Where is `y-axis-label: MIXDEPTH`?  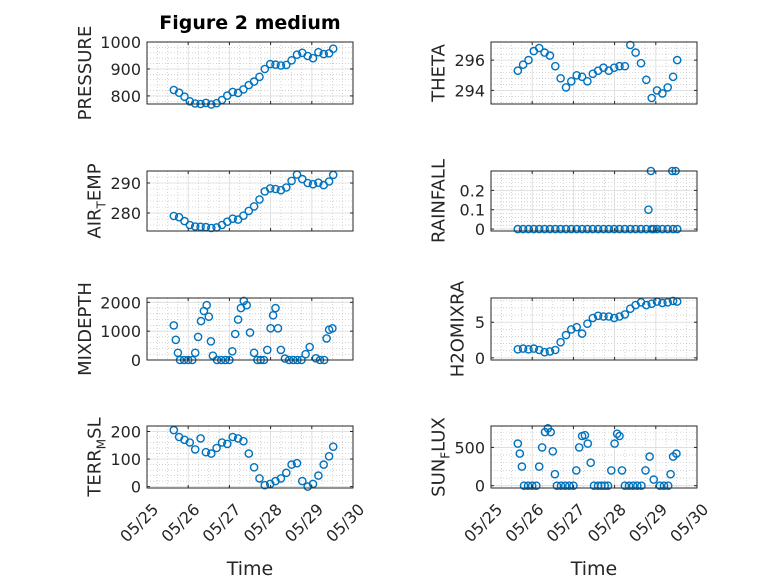 y-axis-label: MIXDEPTH is located at coordinates (85, 329).